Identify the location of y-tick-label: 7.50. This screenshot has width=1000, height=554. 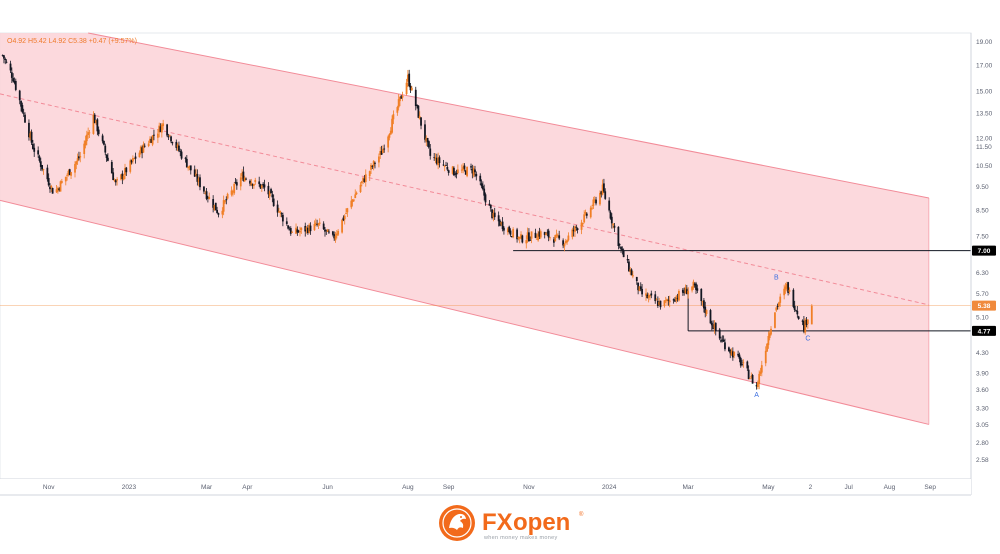
(982, 237).